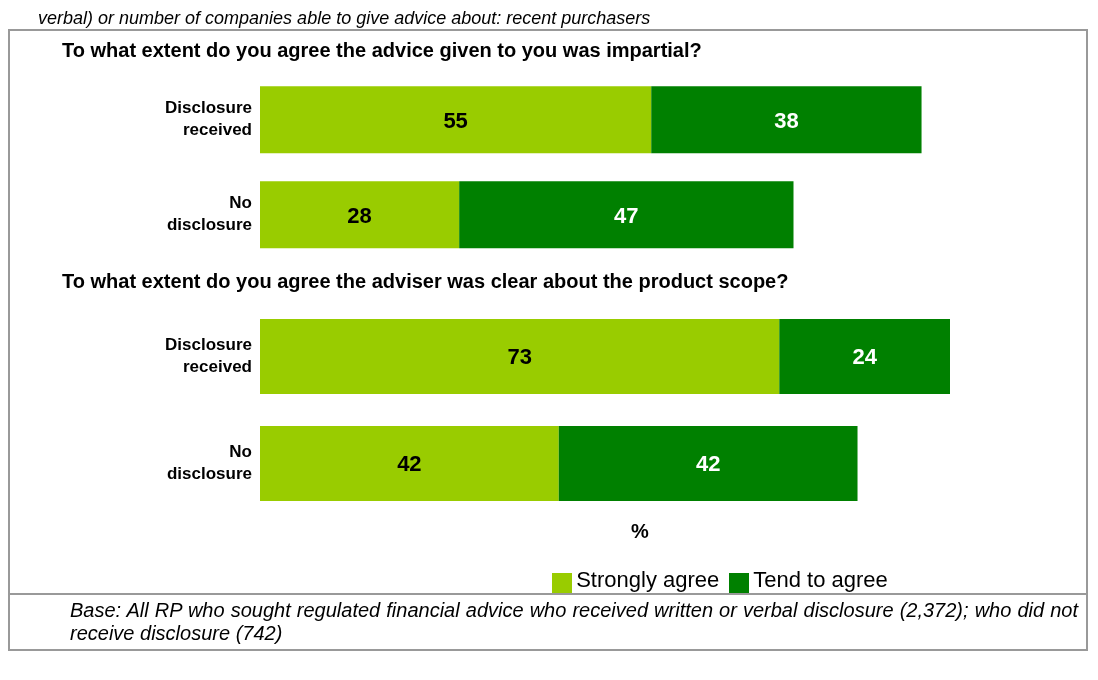 This screenshot has height=680, width=1098. What do you see at coordinates (626, 215) in the screenshot?
I see `data-label: 47` at bounding box center [626, 215].